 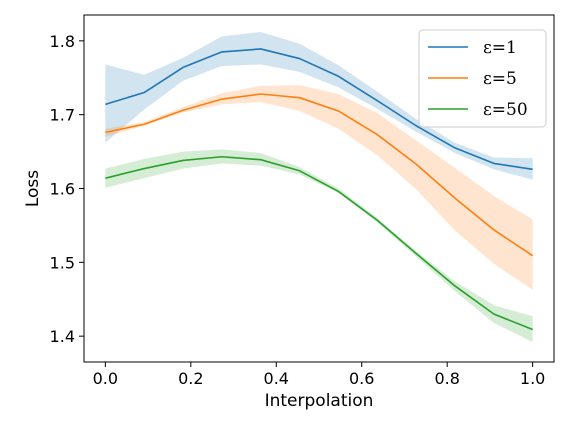 I want to click on legend-label: ε=1, so click(x=500, y=48).